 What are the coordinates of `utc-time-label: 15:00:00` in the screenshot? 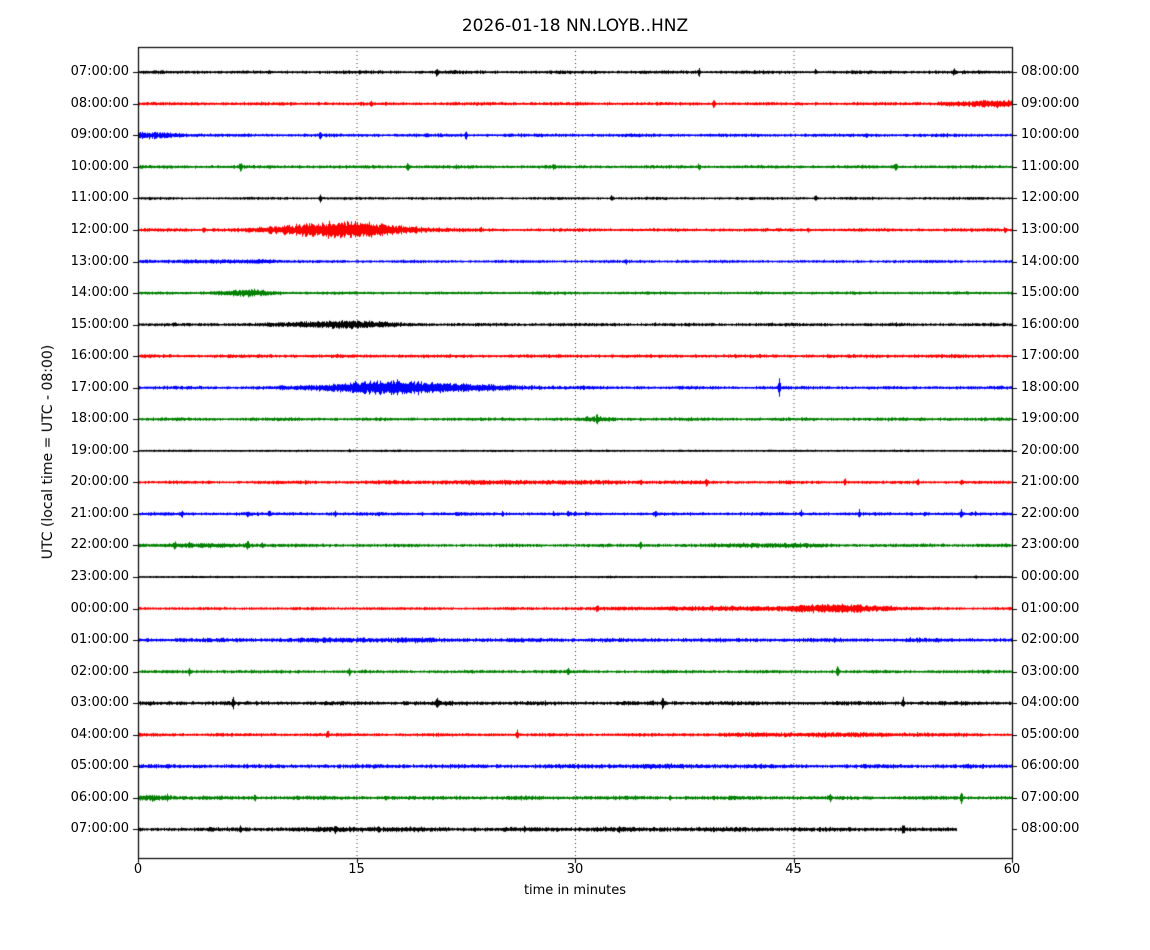 It's located at (99, 324).